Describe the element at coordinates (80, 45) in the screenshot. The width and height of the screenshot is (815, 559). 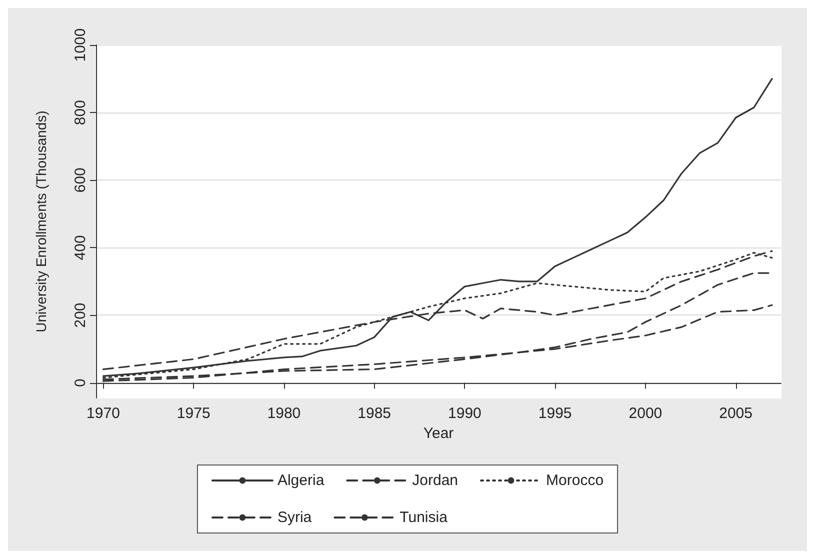
I see `y-tick-label: 1000` at that location.